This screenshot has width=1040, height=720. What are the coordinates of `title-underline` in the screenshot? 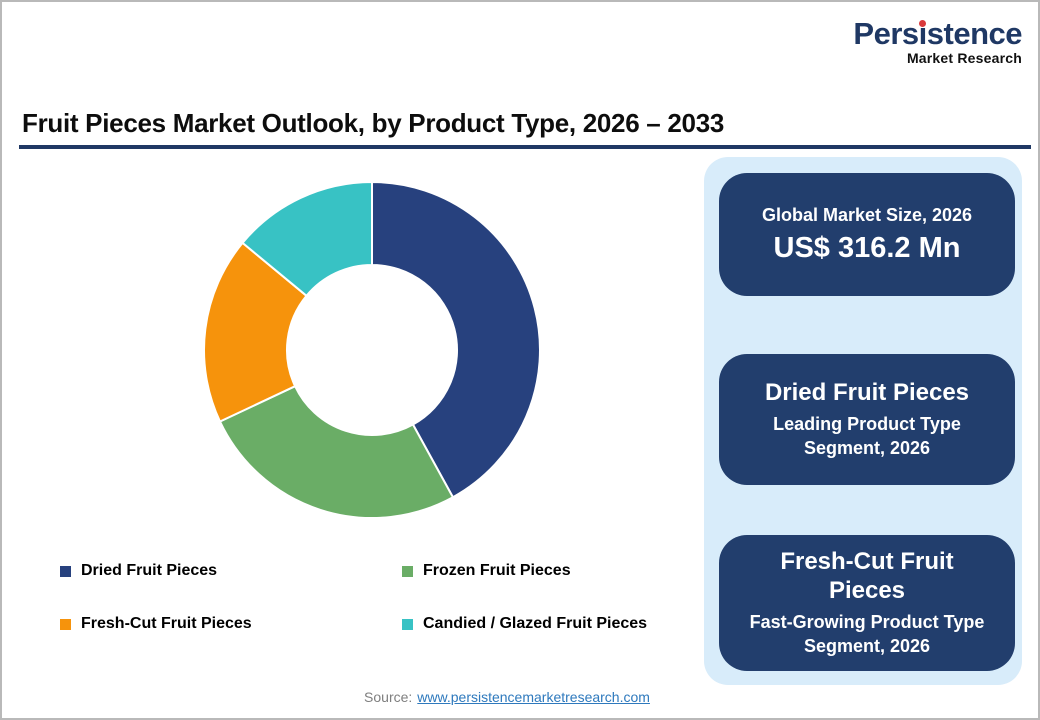 It's located at (525, 147).